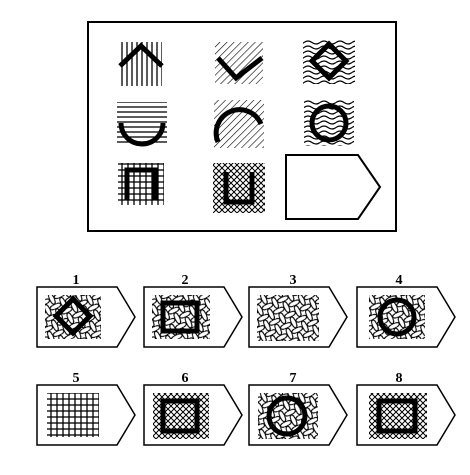 The width and height of the screenshot is (470, 475). I want to click on check-v-shape, so click(240, 69).